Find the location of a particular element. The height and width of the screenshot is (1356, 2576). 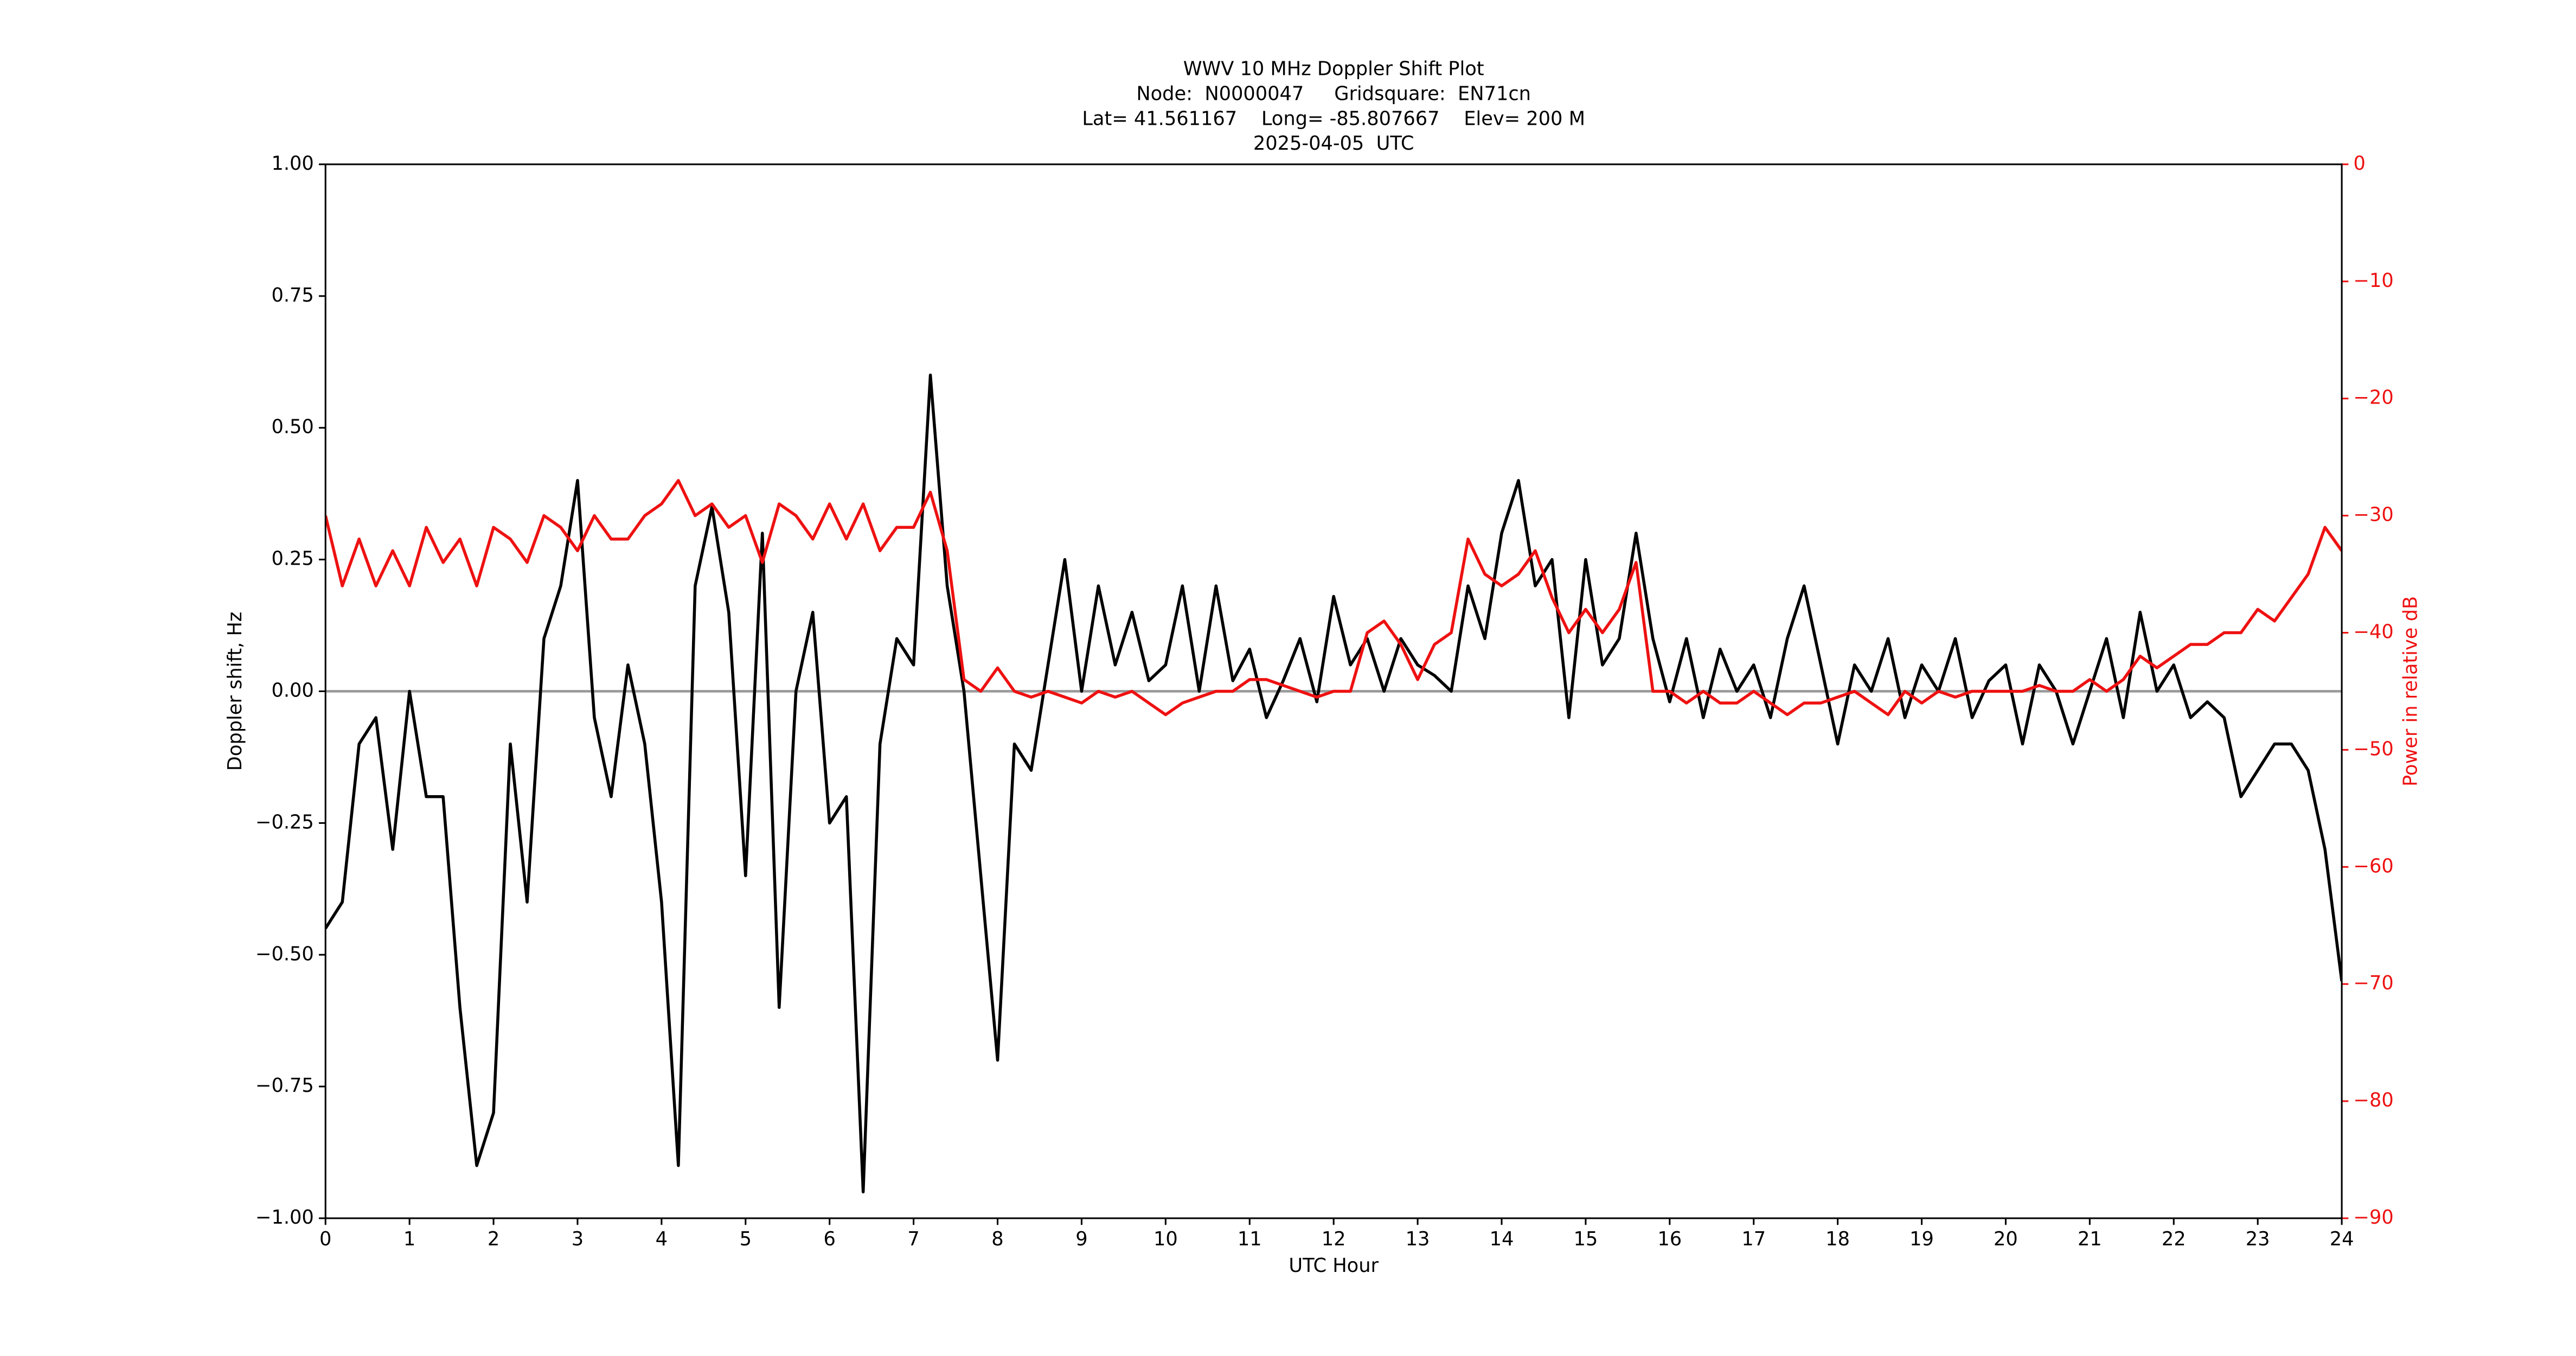

x-tick-label: 9 is located at coordinates (1081, 1239).